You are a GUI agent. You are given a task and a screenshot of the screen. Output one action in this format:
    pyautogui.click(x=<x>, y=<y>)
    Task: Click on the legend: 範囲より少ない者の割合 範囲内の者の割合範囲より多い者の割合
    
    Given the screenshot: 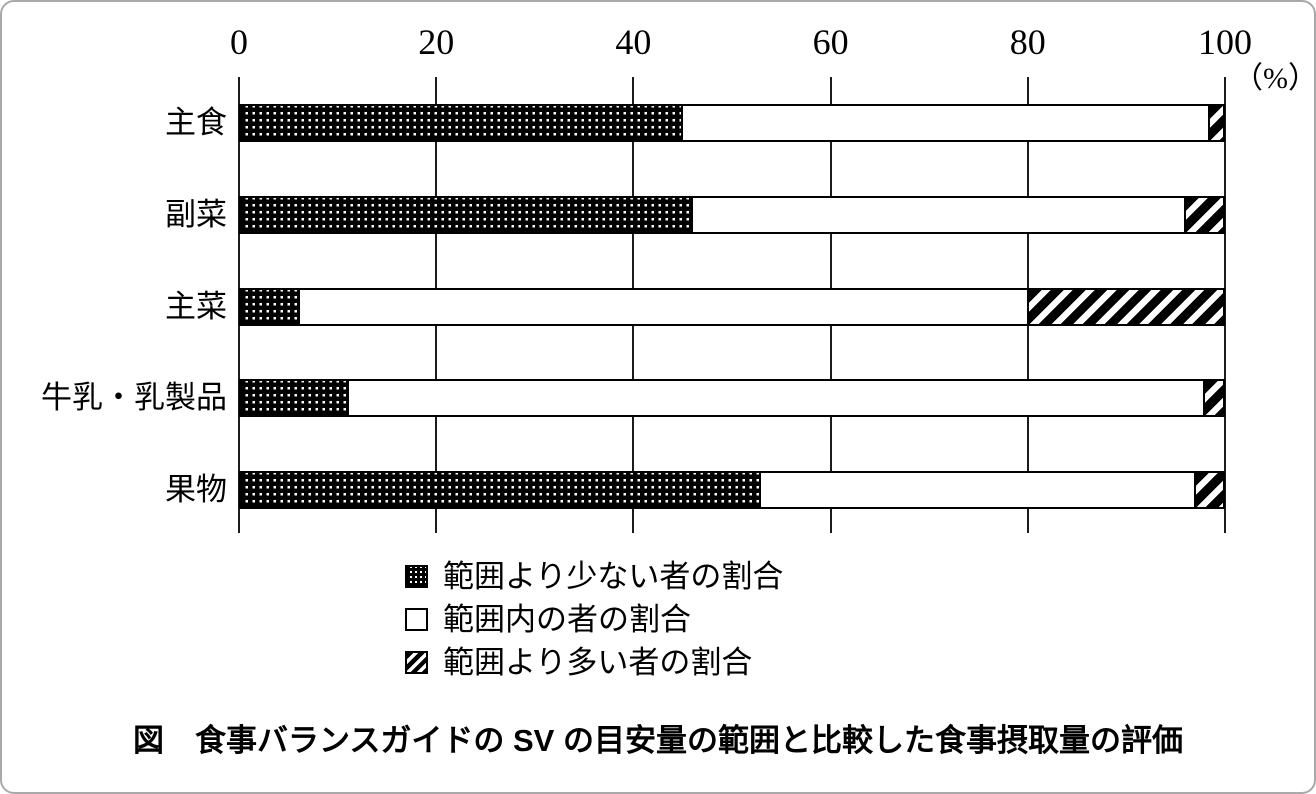 What is the action you would take?
    pyautogui.click(x=594, y=619)
    